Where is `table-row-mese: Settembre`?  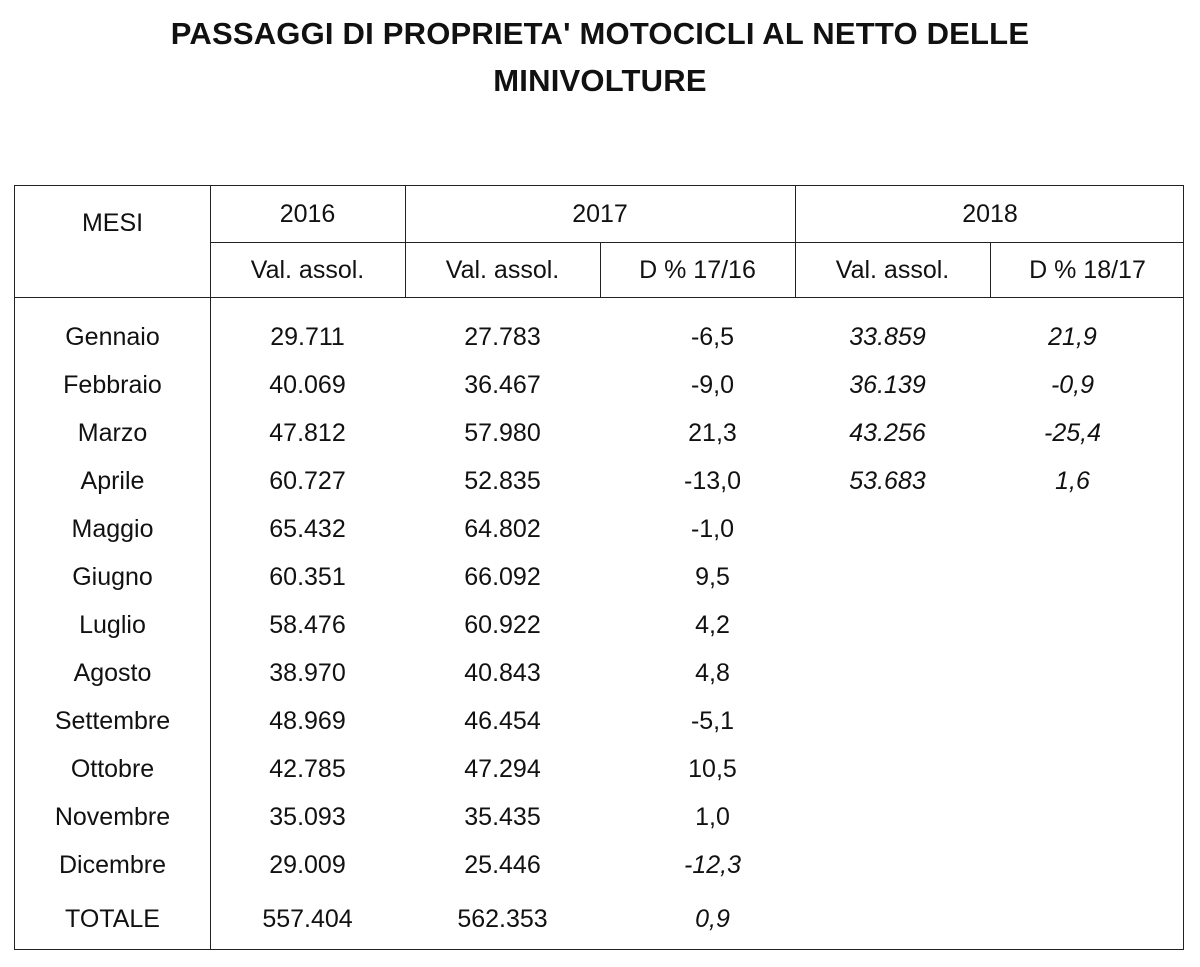 table-row-mese: Settembre is located at coordinates (112, 721).